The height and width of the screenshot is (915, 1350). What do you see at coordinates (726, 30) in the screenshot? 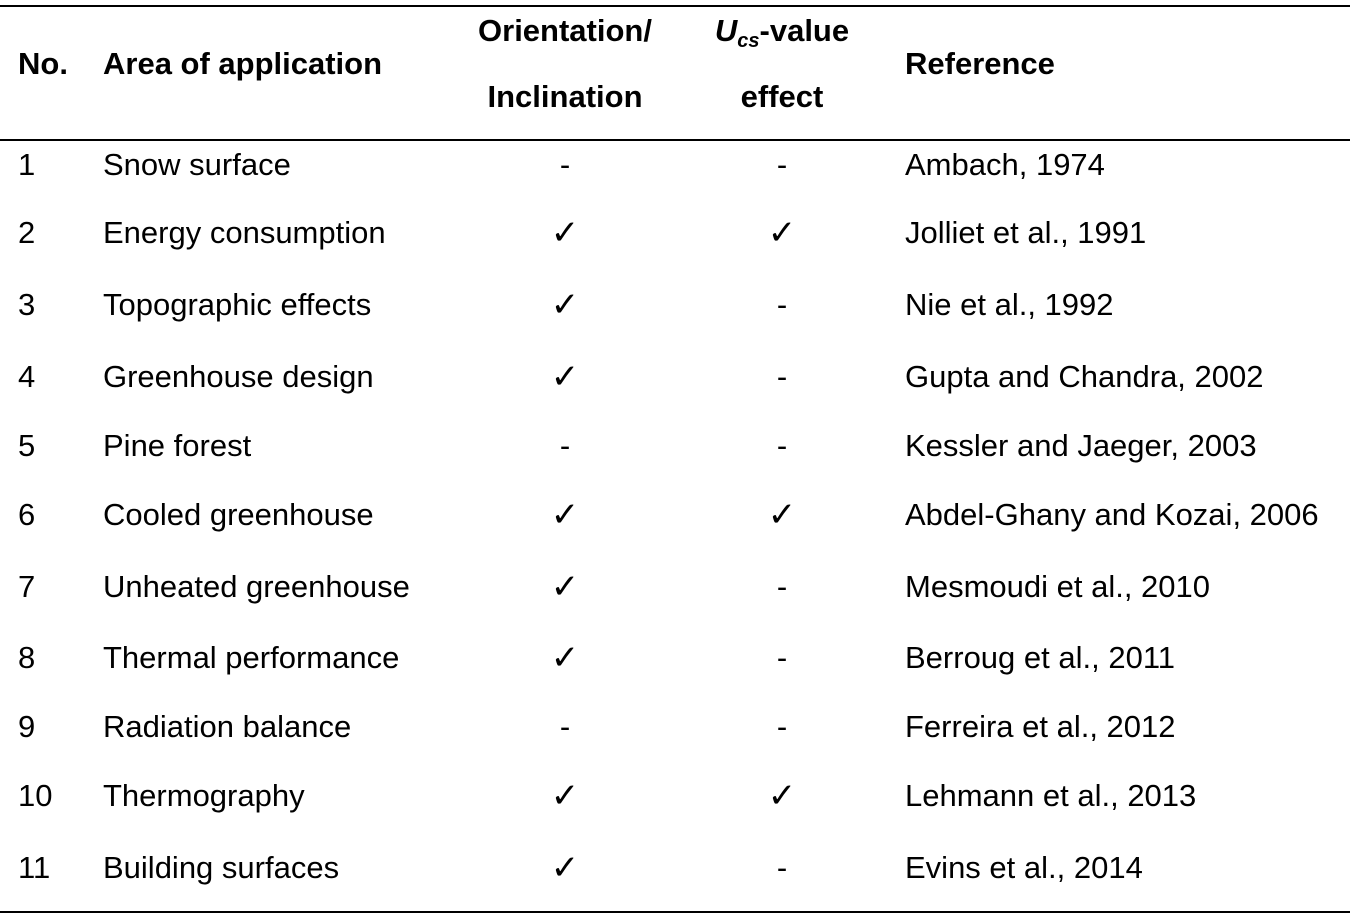
I see `ucs-symbol: U` at bounding box center [726, 30].